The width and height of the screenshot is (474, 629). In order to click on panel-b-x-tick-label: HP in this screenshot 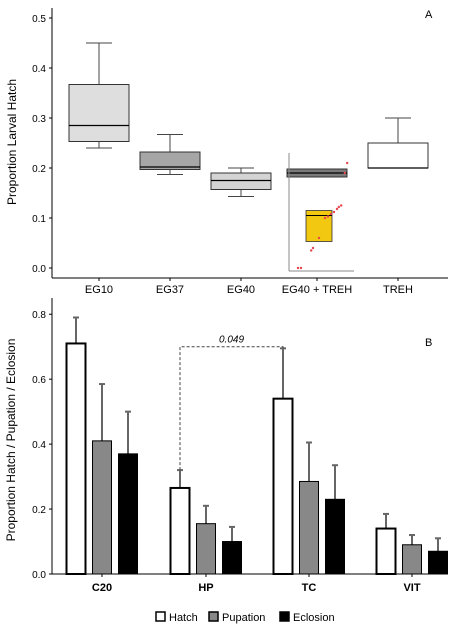, I will do `click(205, 588)`.